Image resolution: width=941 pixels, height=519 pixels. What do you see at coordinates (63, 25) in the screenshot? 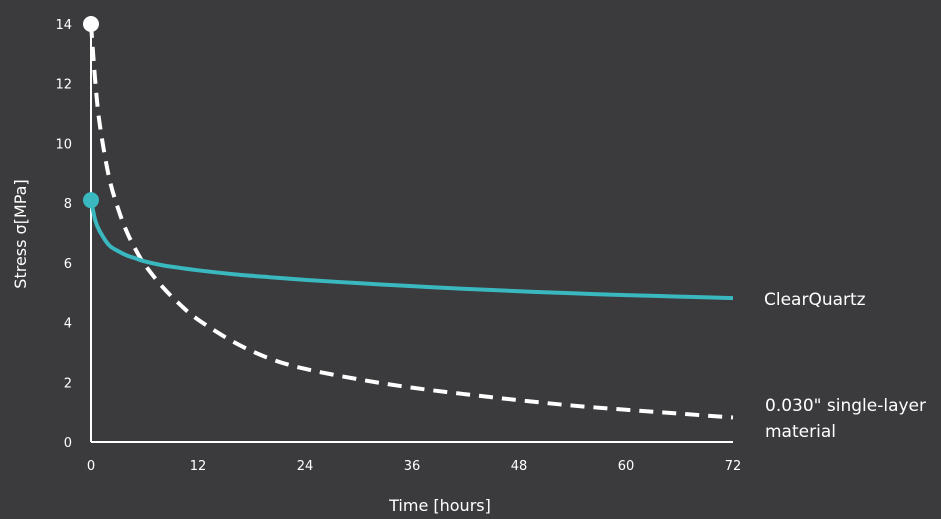
I see `y-tick-label: 14` at bounding box center [63, 25].